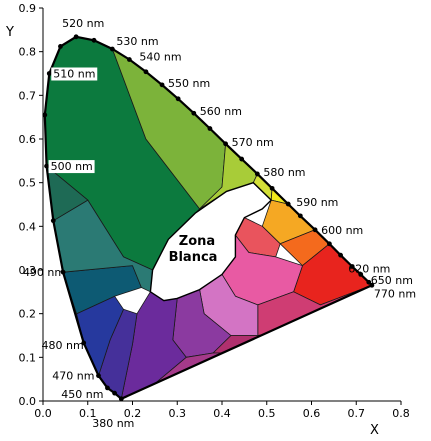 The width and height of the screenshot is (431, 441). What do you see at coordinates (357, 413) in the screenshot?
I see `x-tick-label: 0.7` at bounding box center [357, 413].